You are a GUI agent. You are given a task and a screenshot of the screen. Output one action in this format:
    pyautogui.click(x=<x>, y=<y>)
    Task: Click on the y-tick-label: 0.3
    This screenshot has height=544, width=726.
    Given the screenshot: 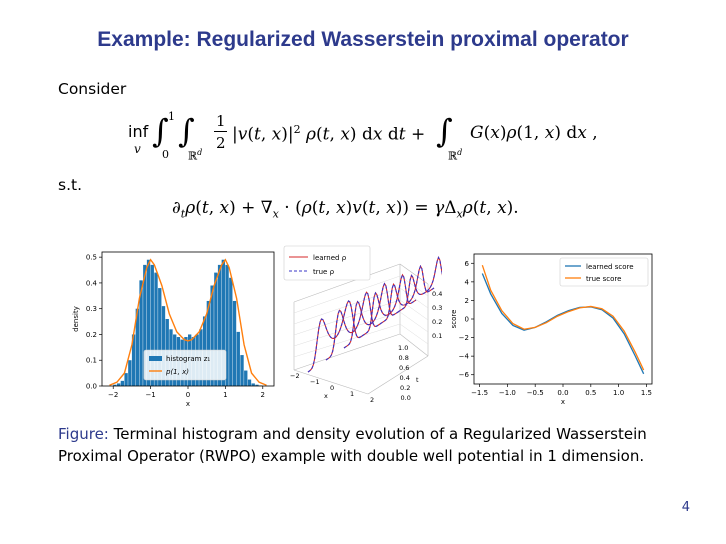 What is the action you would take?
    pyautogui.click(x=91, y=309)
    